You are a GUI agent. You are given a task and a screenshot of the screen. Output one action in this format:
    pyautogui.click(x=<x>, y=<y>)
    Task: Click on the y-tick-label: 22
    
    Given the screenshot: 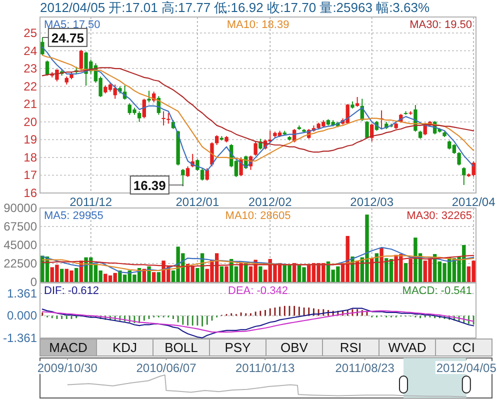 What is the action you would take?
    pyautogui.click(x=31, y=86)
    